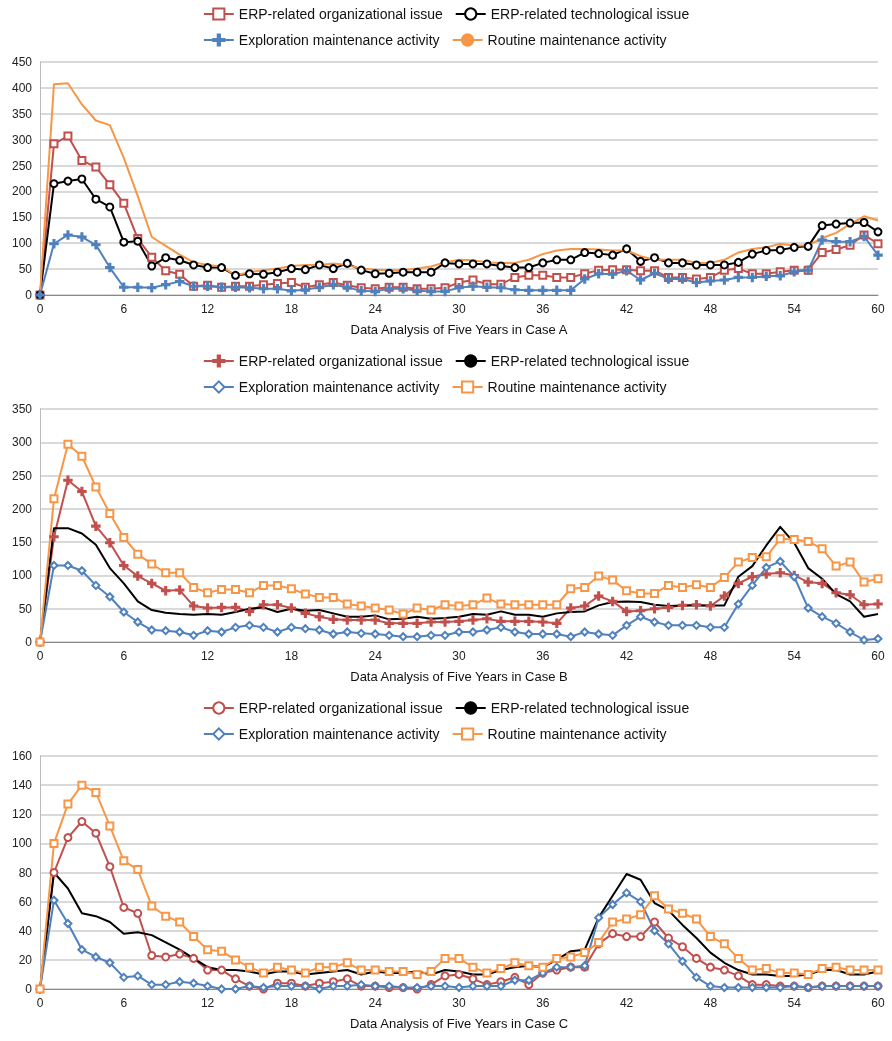  Describe the element at coordinates (22, 62) in the screenshot. I see `y-tick-label: 450` at that location.